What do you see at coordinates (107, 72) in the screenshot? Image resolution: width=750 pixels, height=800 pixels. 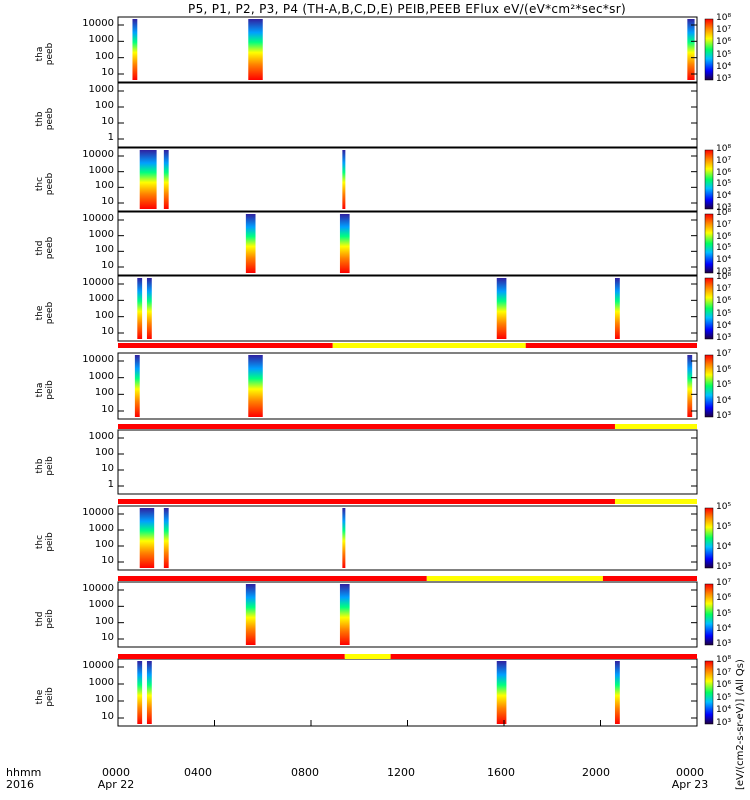 I see `y-tick-label-0-3: 10` at bounding box center [107, 72].